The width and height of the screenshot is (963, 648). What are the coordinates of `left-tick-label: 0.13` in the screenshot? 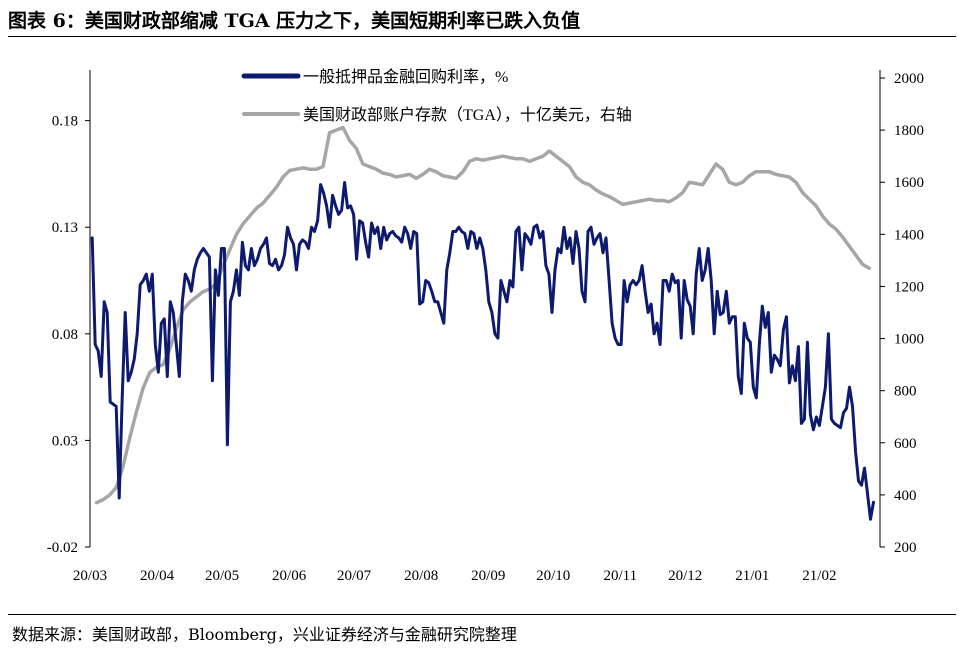 It's located at (65, 228).